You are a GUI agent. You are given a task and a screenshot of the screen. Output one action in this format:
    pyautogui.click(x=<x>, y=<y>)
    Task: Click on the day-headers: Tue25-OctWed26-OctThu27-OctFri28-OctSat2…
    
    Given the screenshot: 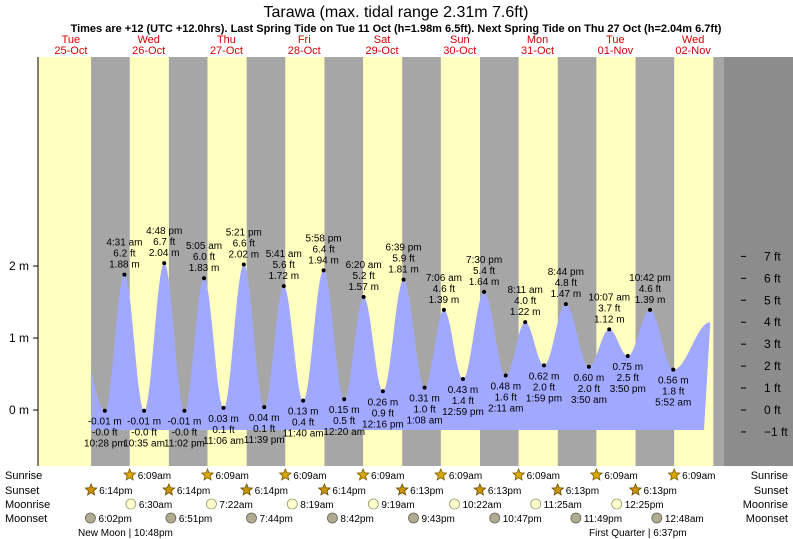 What is the action you would take?
    pyautogui.click(x=382, y=45)
    